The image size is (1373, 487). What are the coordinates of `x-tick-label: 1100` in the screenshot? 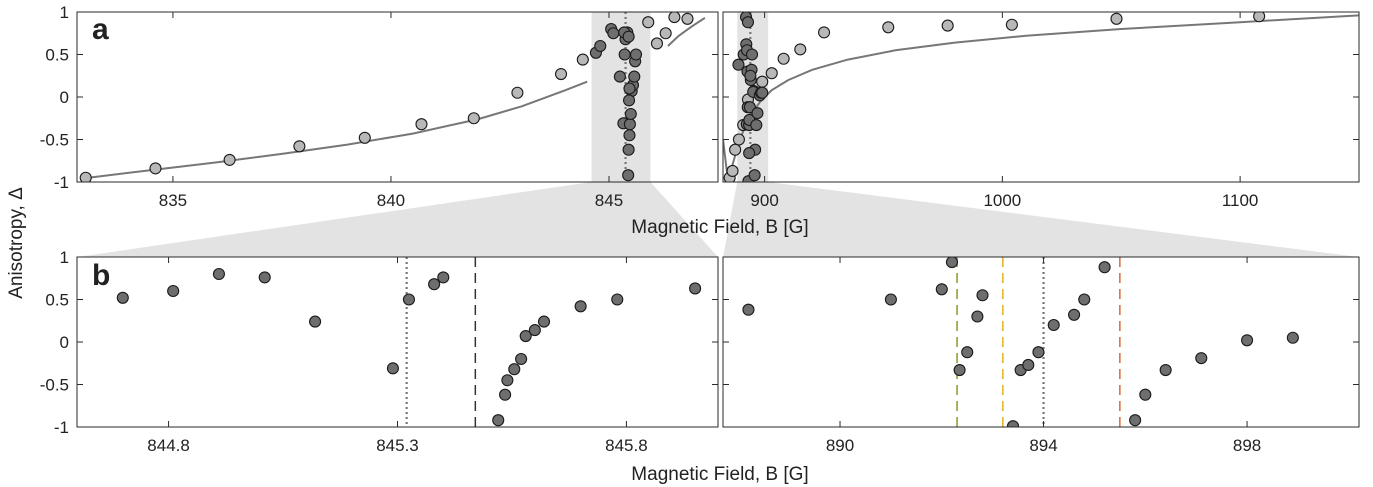 It's located at (1240, 200).